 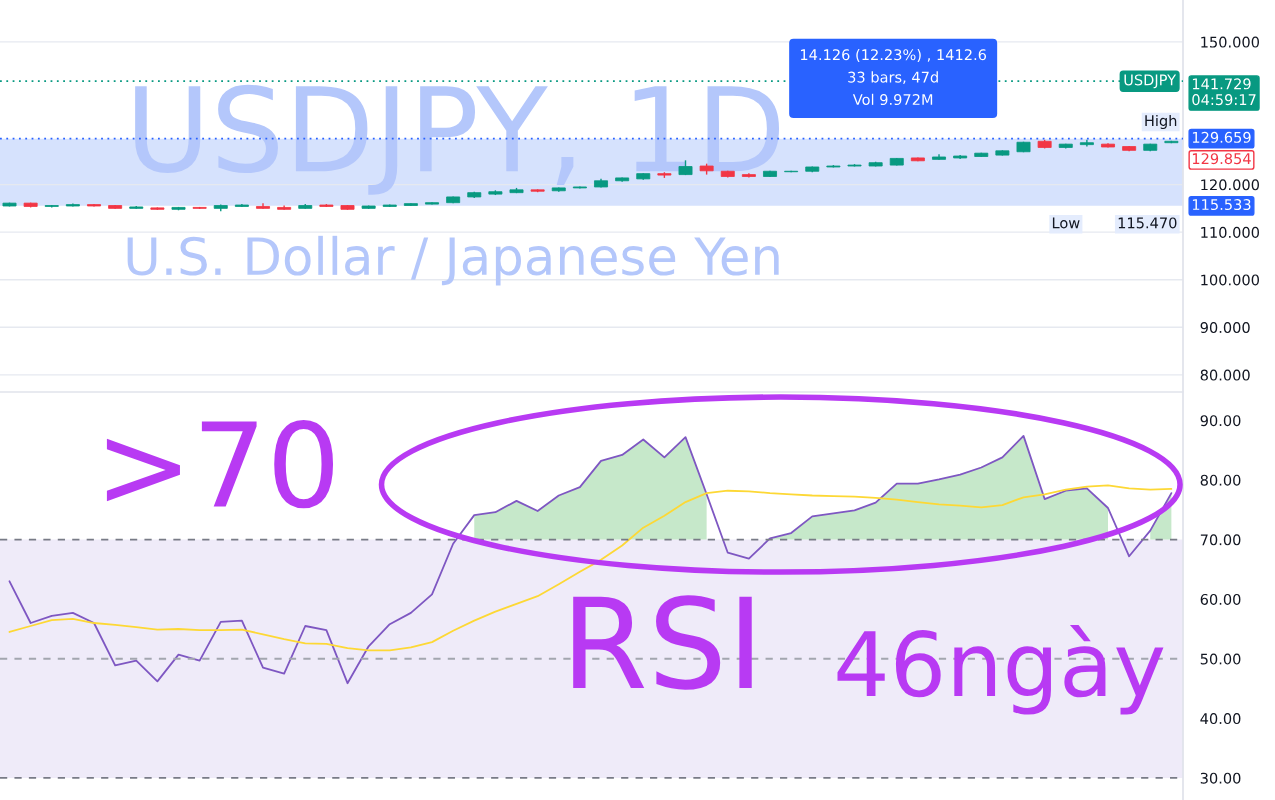 I want to click on band-label: 115.533, so click(x=1221, y=205).